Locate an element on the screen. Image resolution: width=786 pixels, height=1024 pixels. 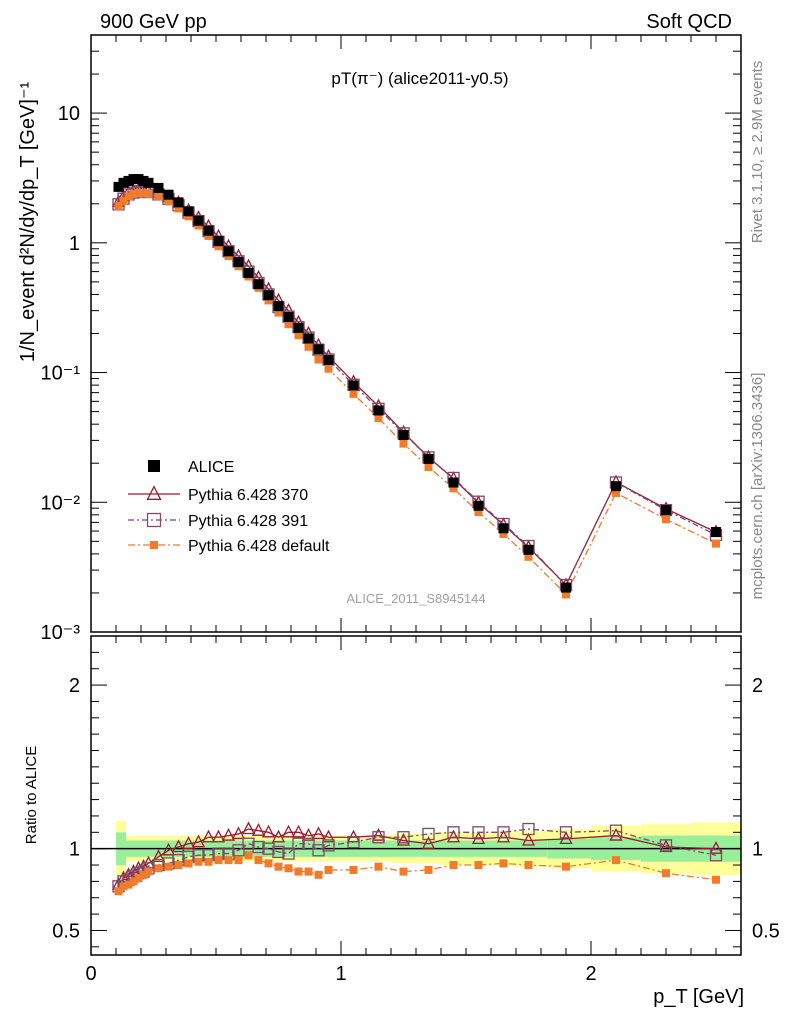
x-tick-label: 2 is located at coordinates (590, 974).